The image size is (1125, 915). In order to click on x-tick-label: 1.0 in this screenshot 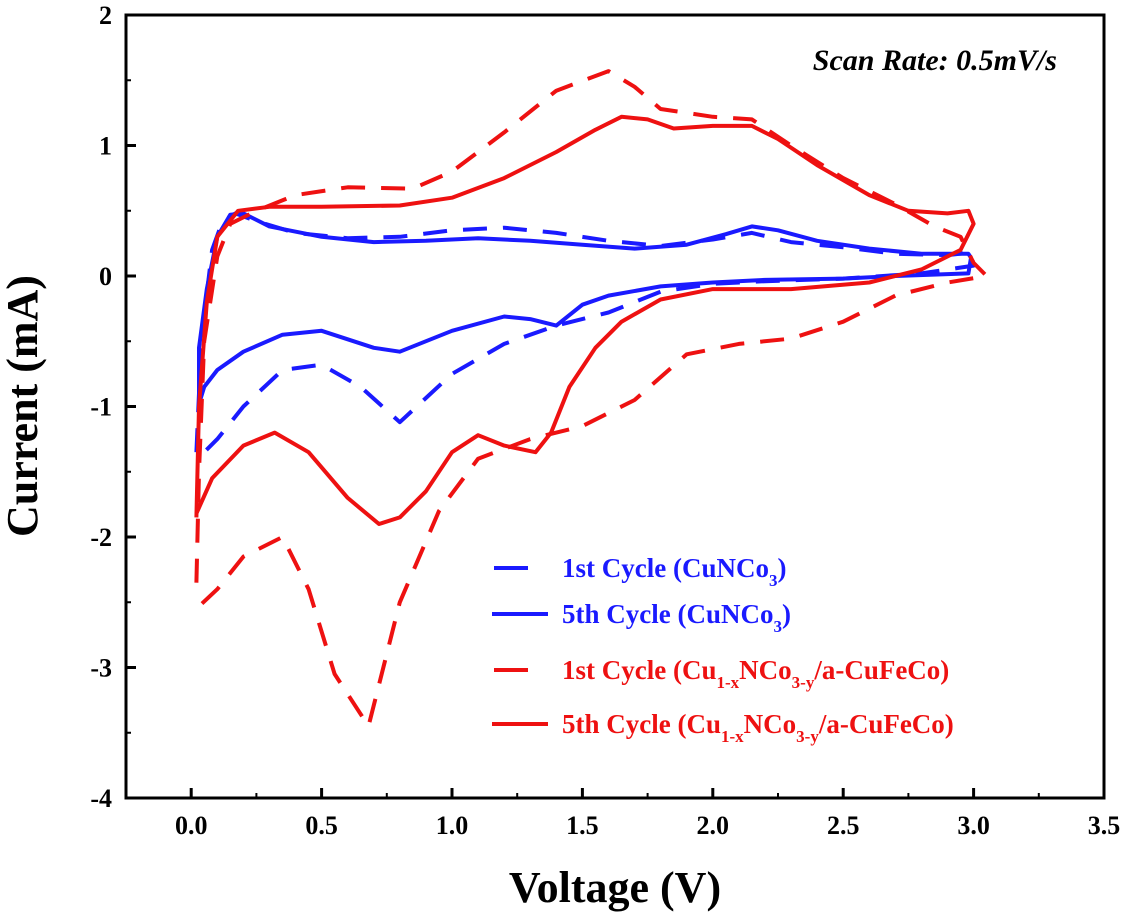, I will do `click(452, 825)`.